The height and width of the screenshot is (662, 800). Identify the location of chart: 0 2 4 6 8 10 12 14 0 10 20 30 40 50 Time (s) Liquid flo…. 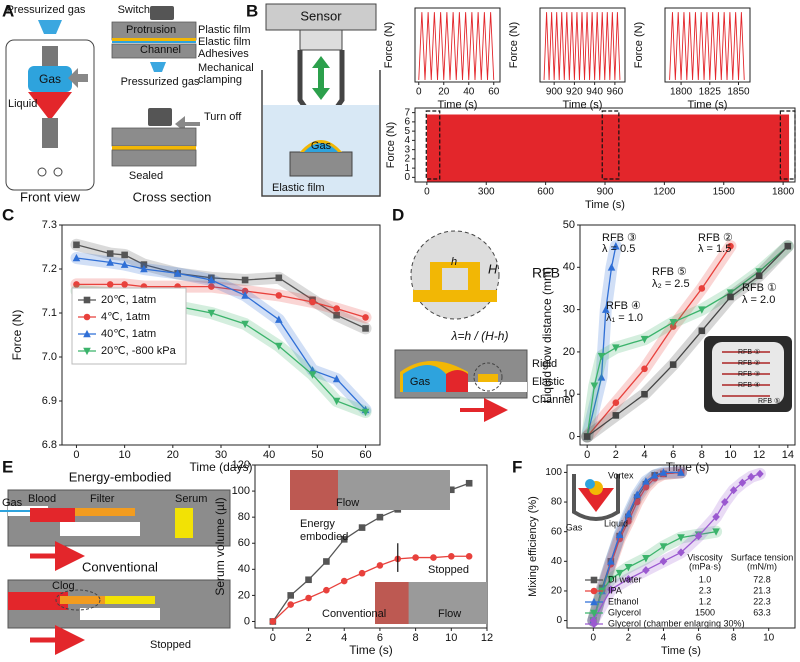
(668, 346).